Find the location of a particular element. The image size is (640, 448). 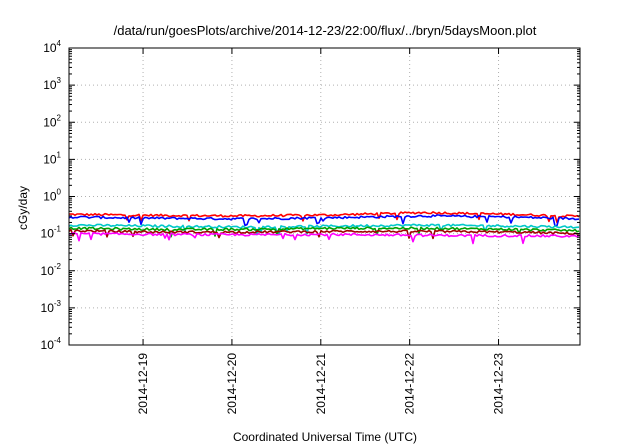

y-tick-label: 10⁰ is located at coordinates (52, 196).